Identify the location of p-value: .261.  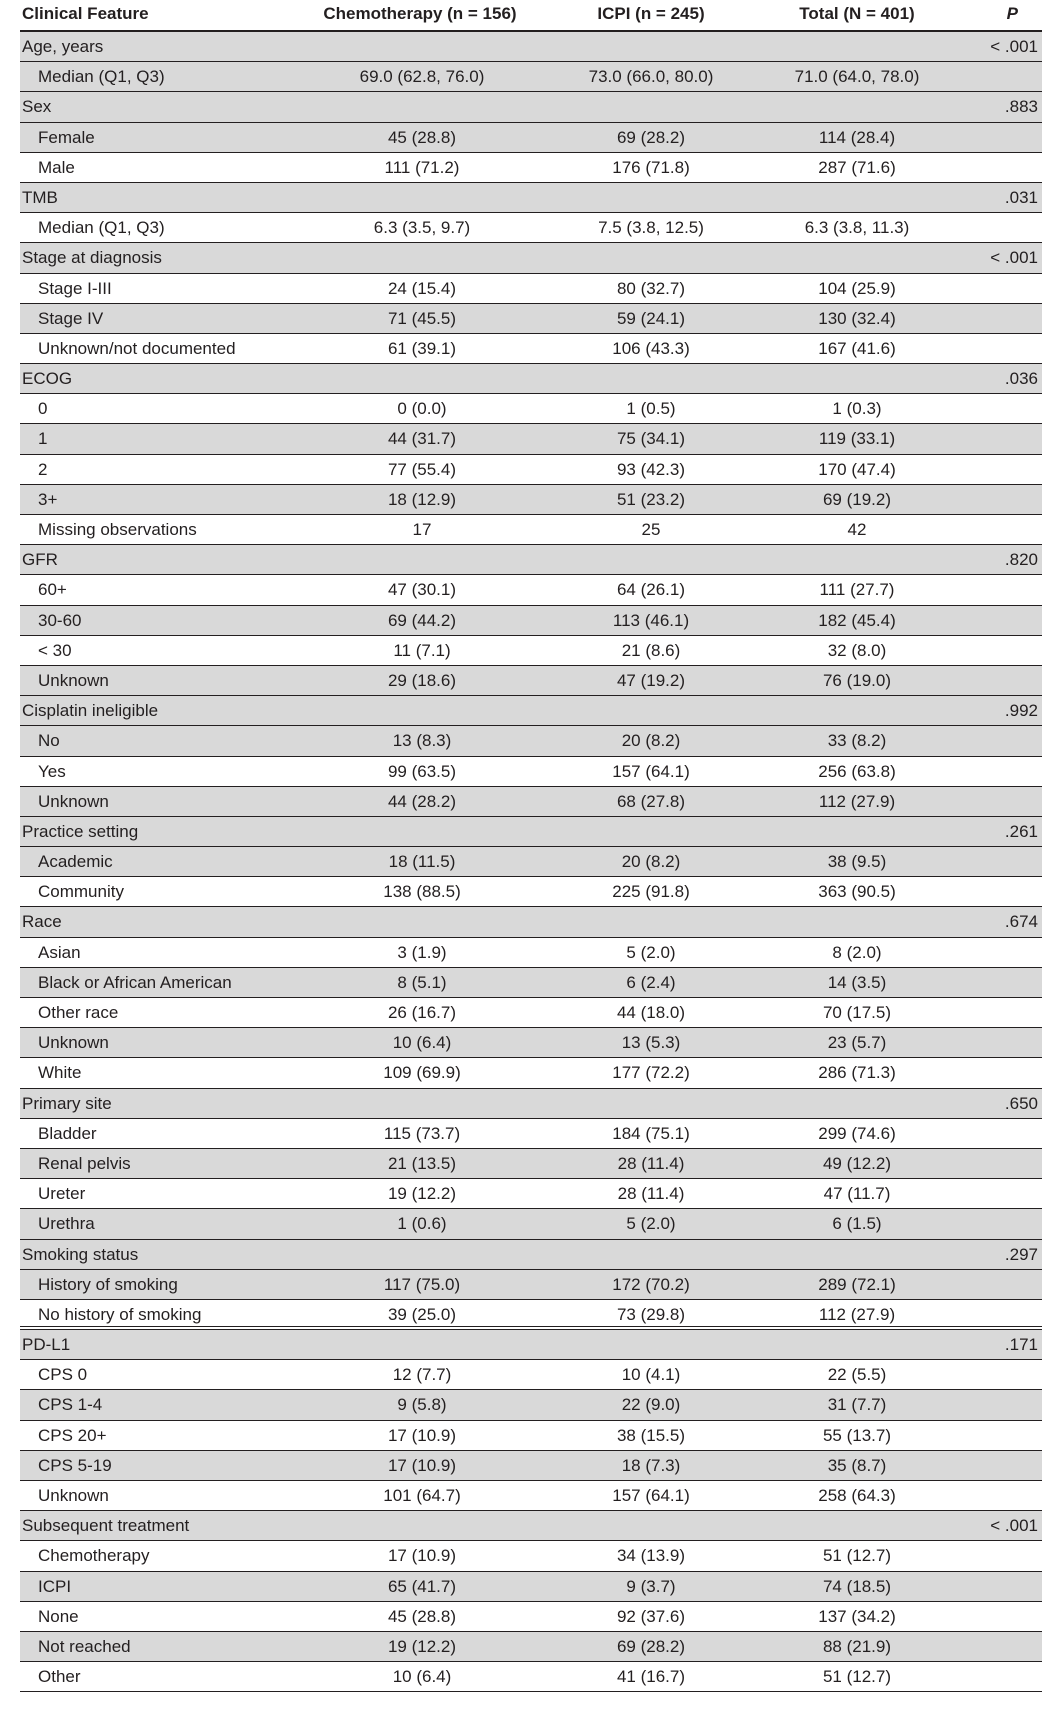
(1021, 831).